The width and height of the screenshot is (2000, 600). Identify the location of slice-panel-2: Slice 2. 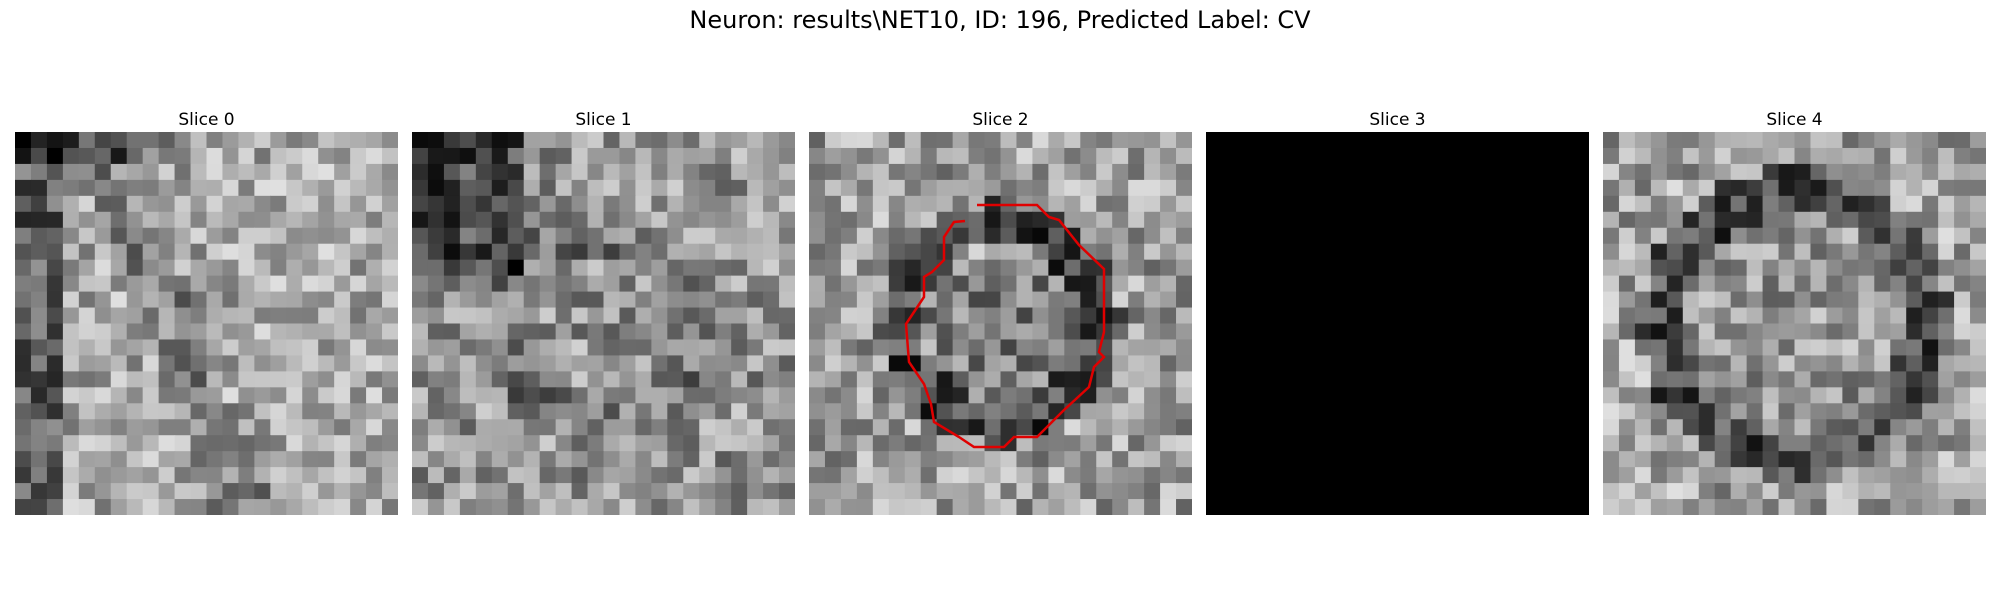
(1000, 311).